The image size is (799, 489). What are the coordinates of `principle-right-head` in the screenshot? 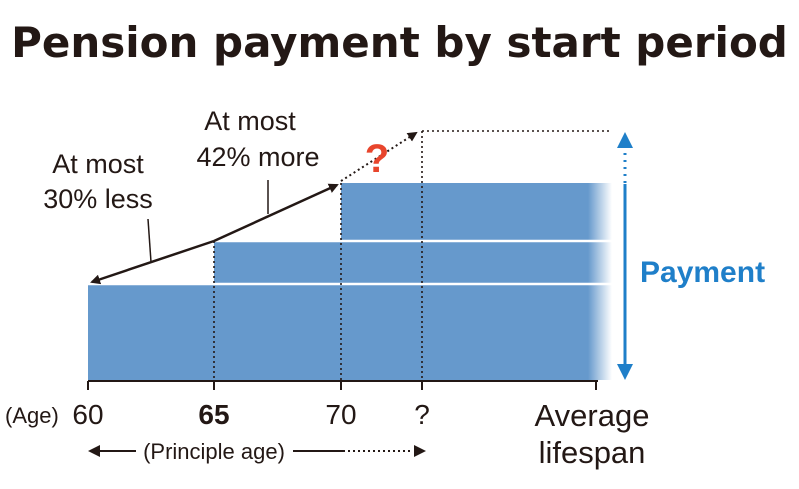 It's located at (420, 451).